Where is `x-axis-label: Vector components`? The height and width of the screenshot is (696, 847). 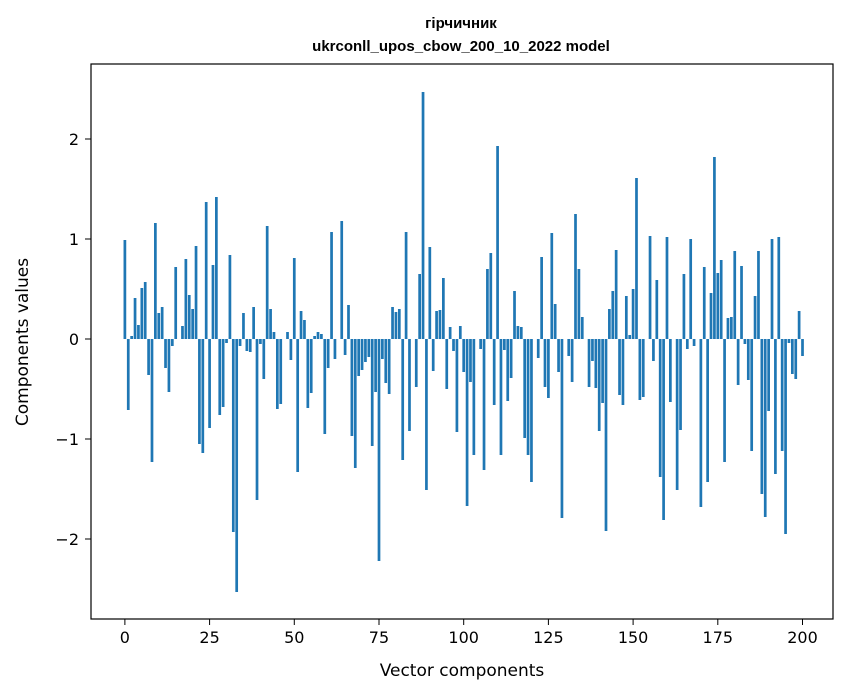 x-axis-label: Vector components is located at coordinates (462, 671).